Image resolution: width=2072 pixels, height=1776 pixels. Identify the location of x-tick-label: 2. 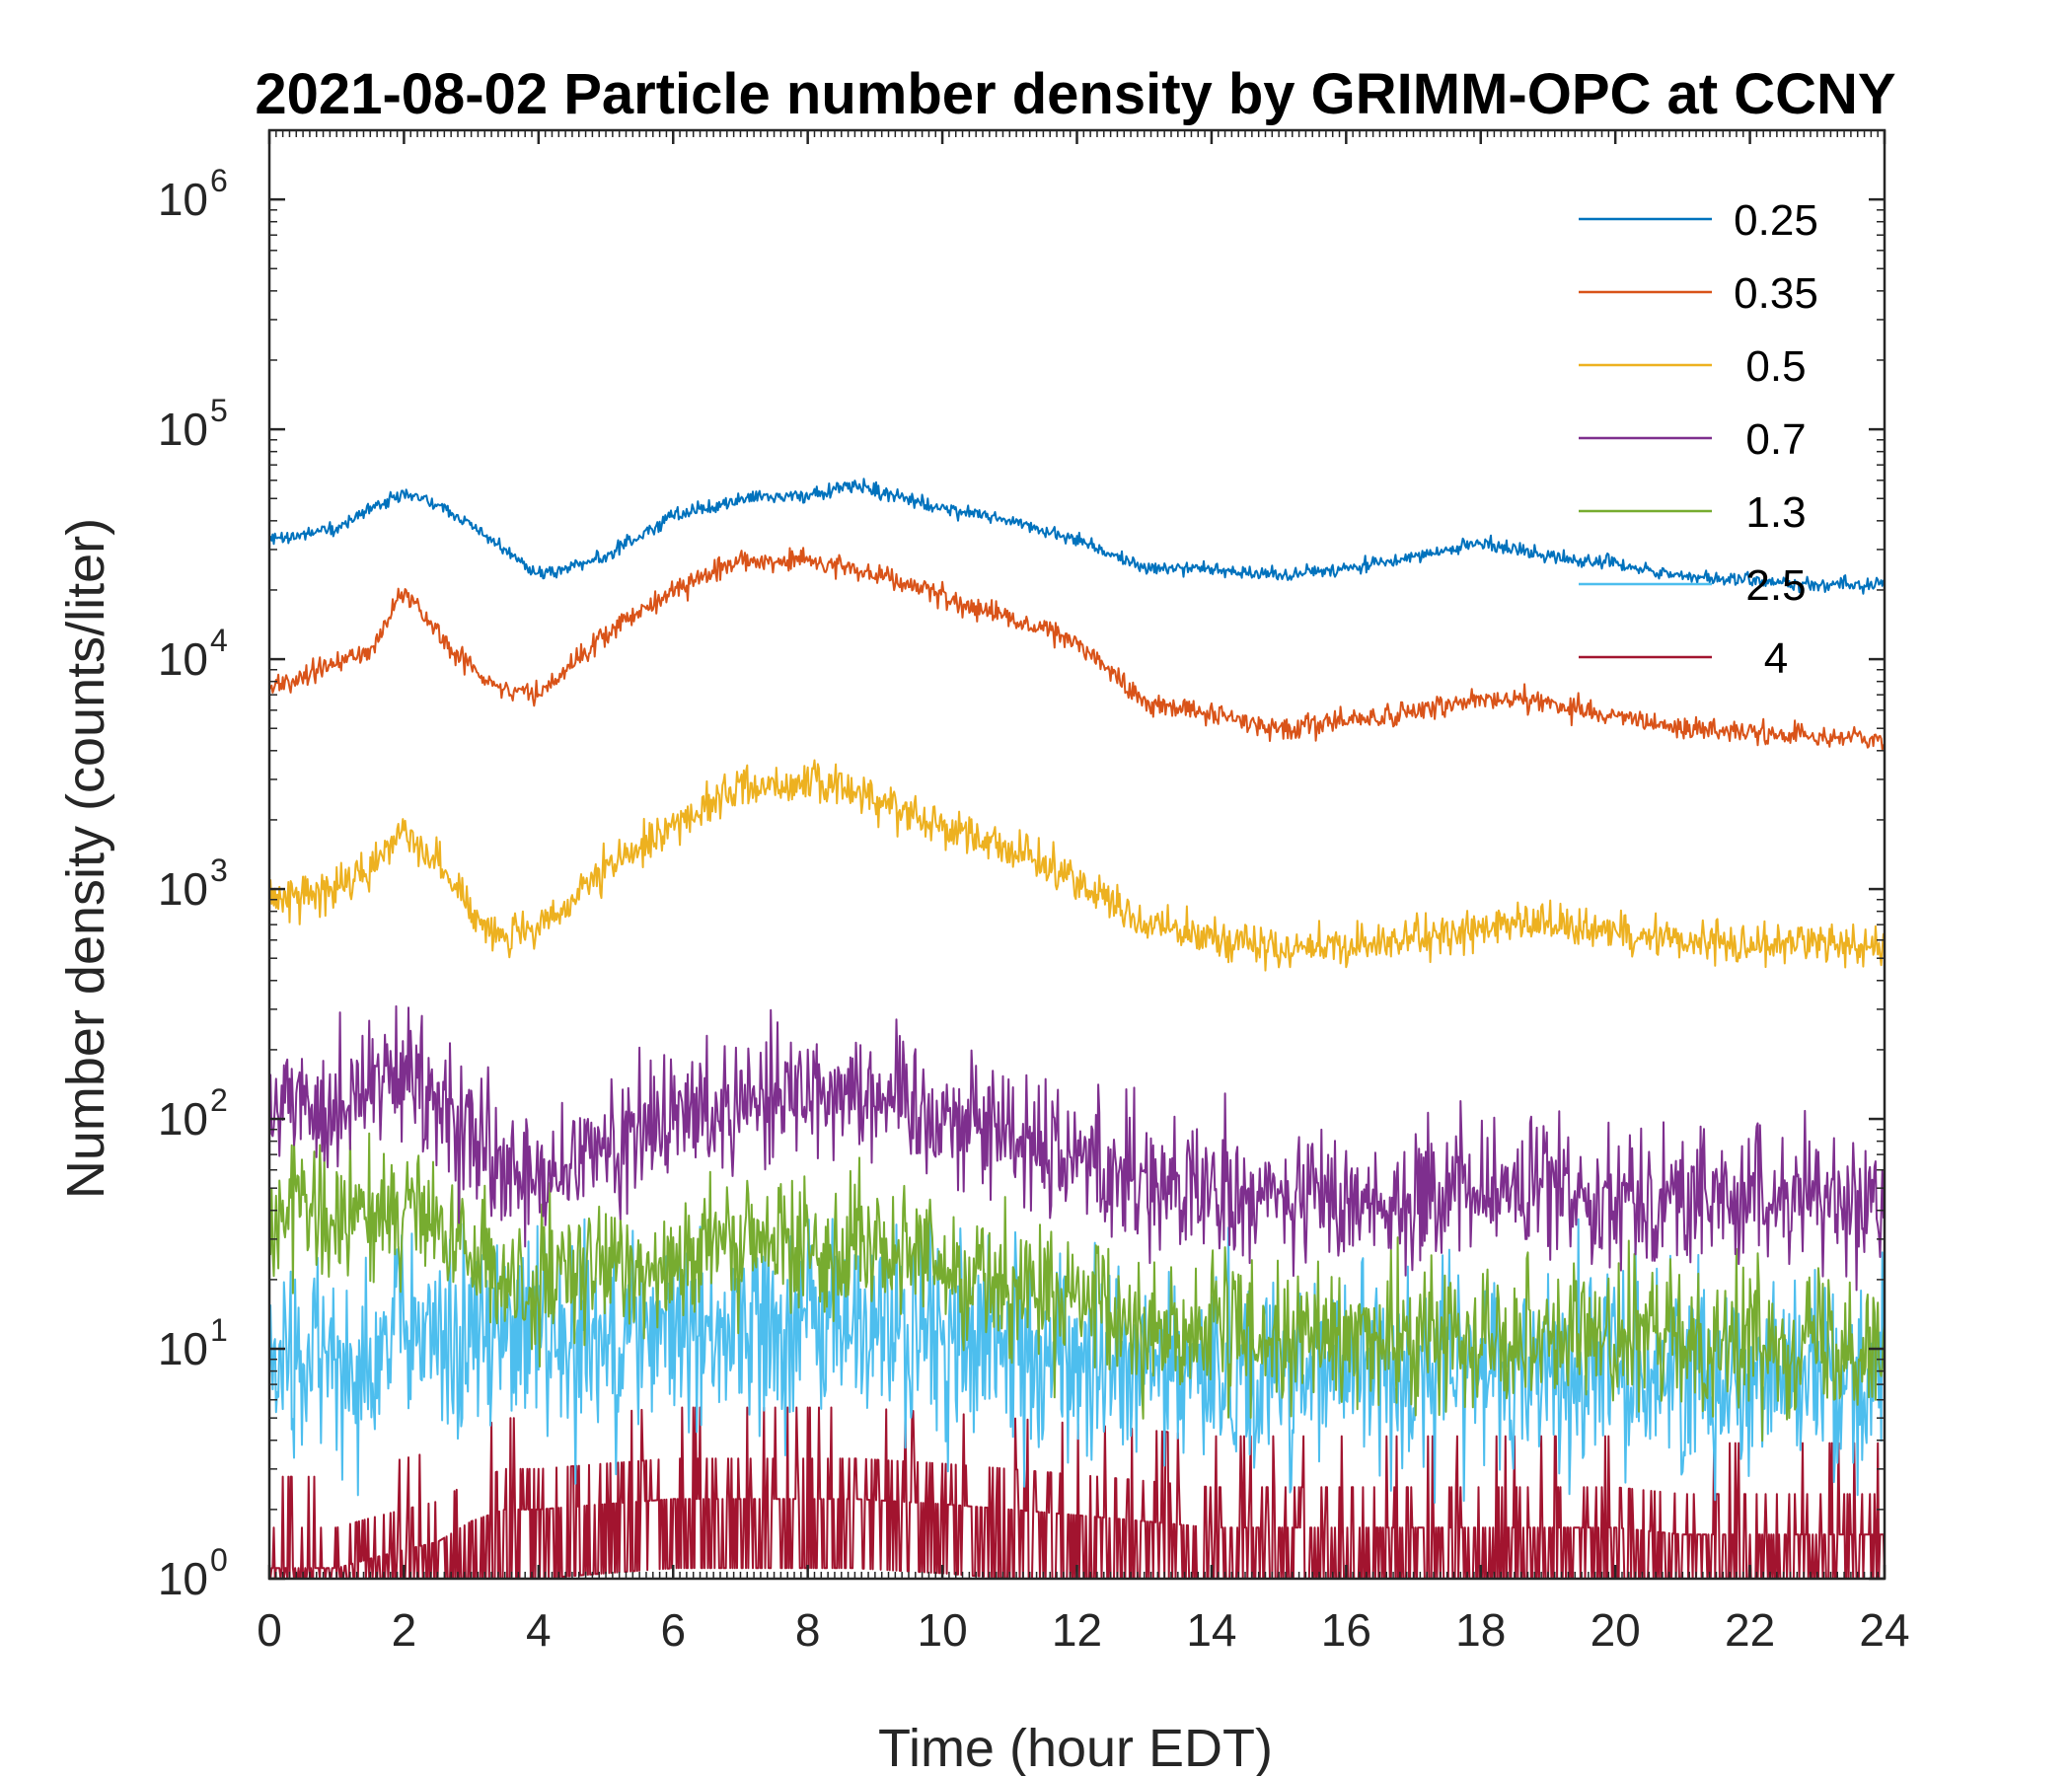
(405, 1630).